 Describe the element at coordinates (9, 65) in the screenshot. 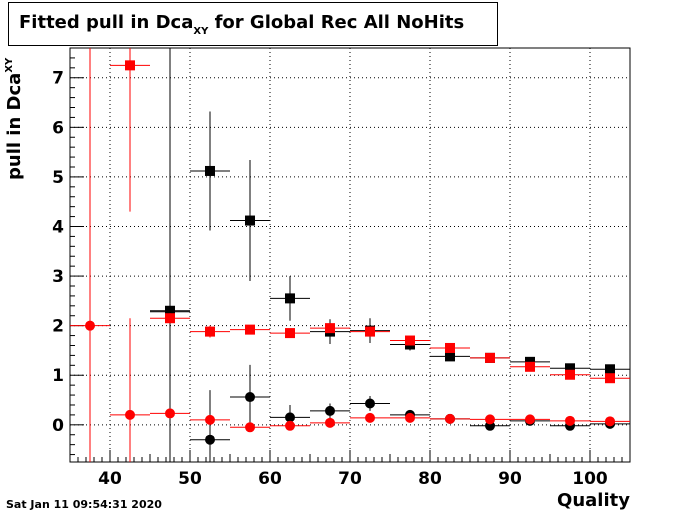

I see `ylabel-superscript: XY` at that location.